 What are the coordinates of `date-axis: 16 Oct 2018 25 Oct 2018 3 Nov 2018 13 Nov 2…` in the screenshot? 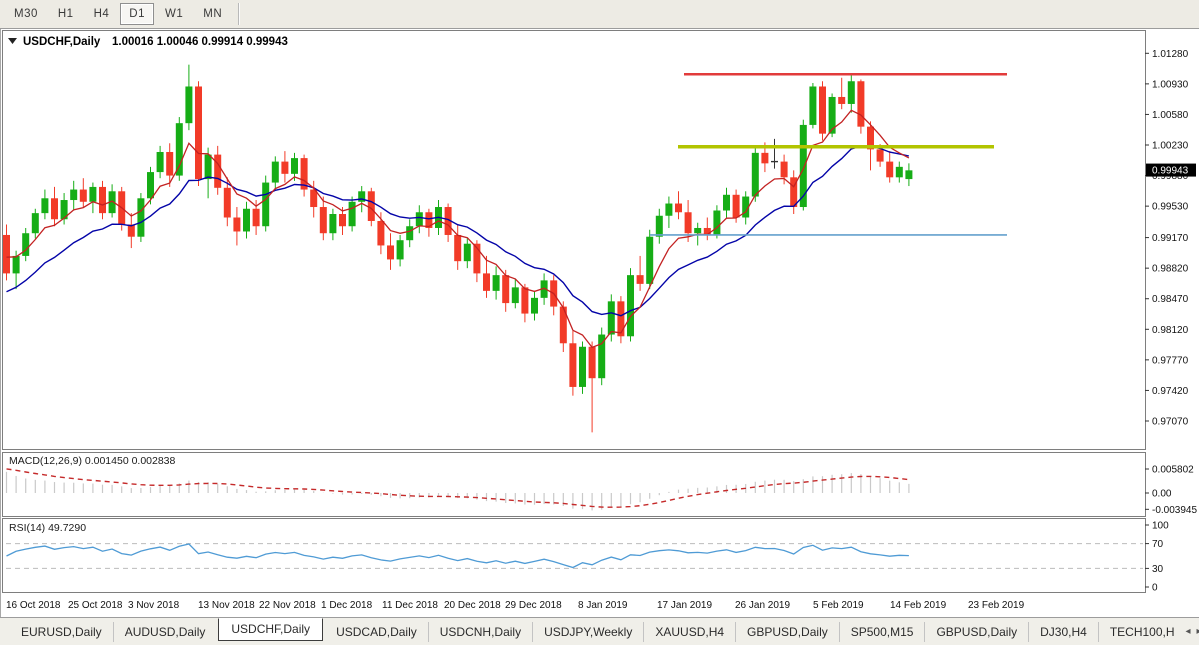 It's located at (515, 605).